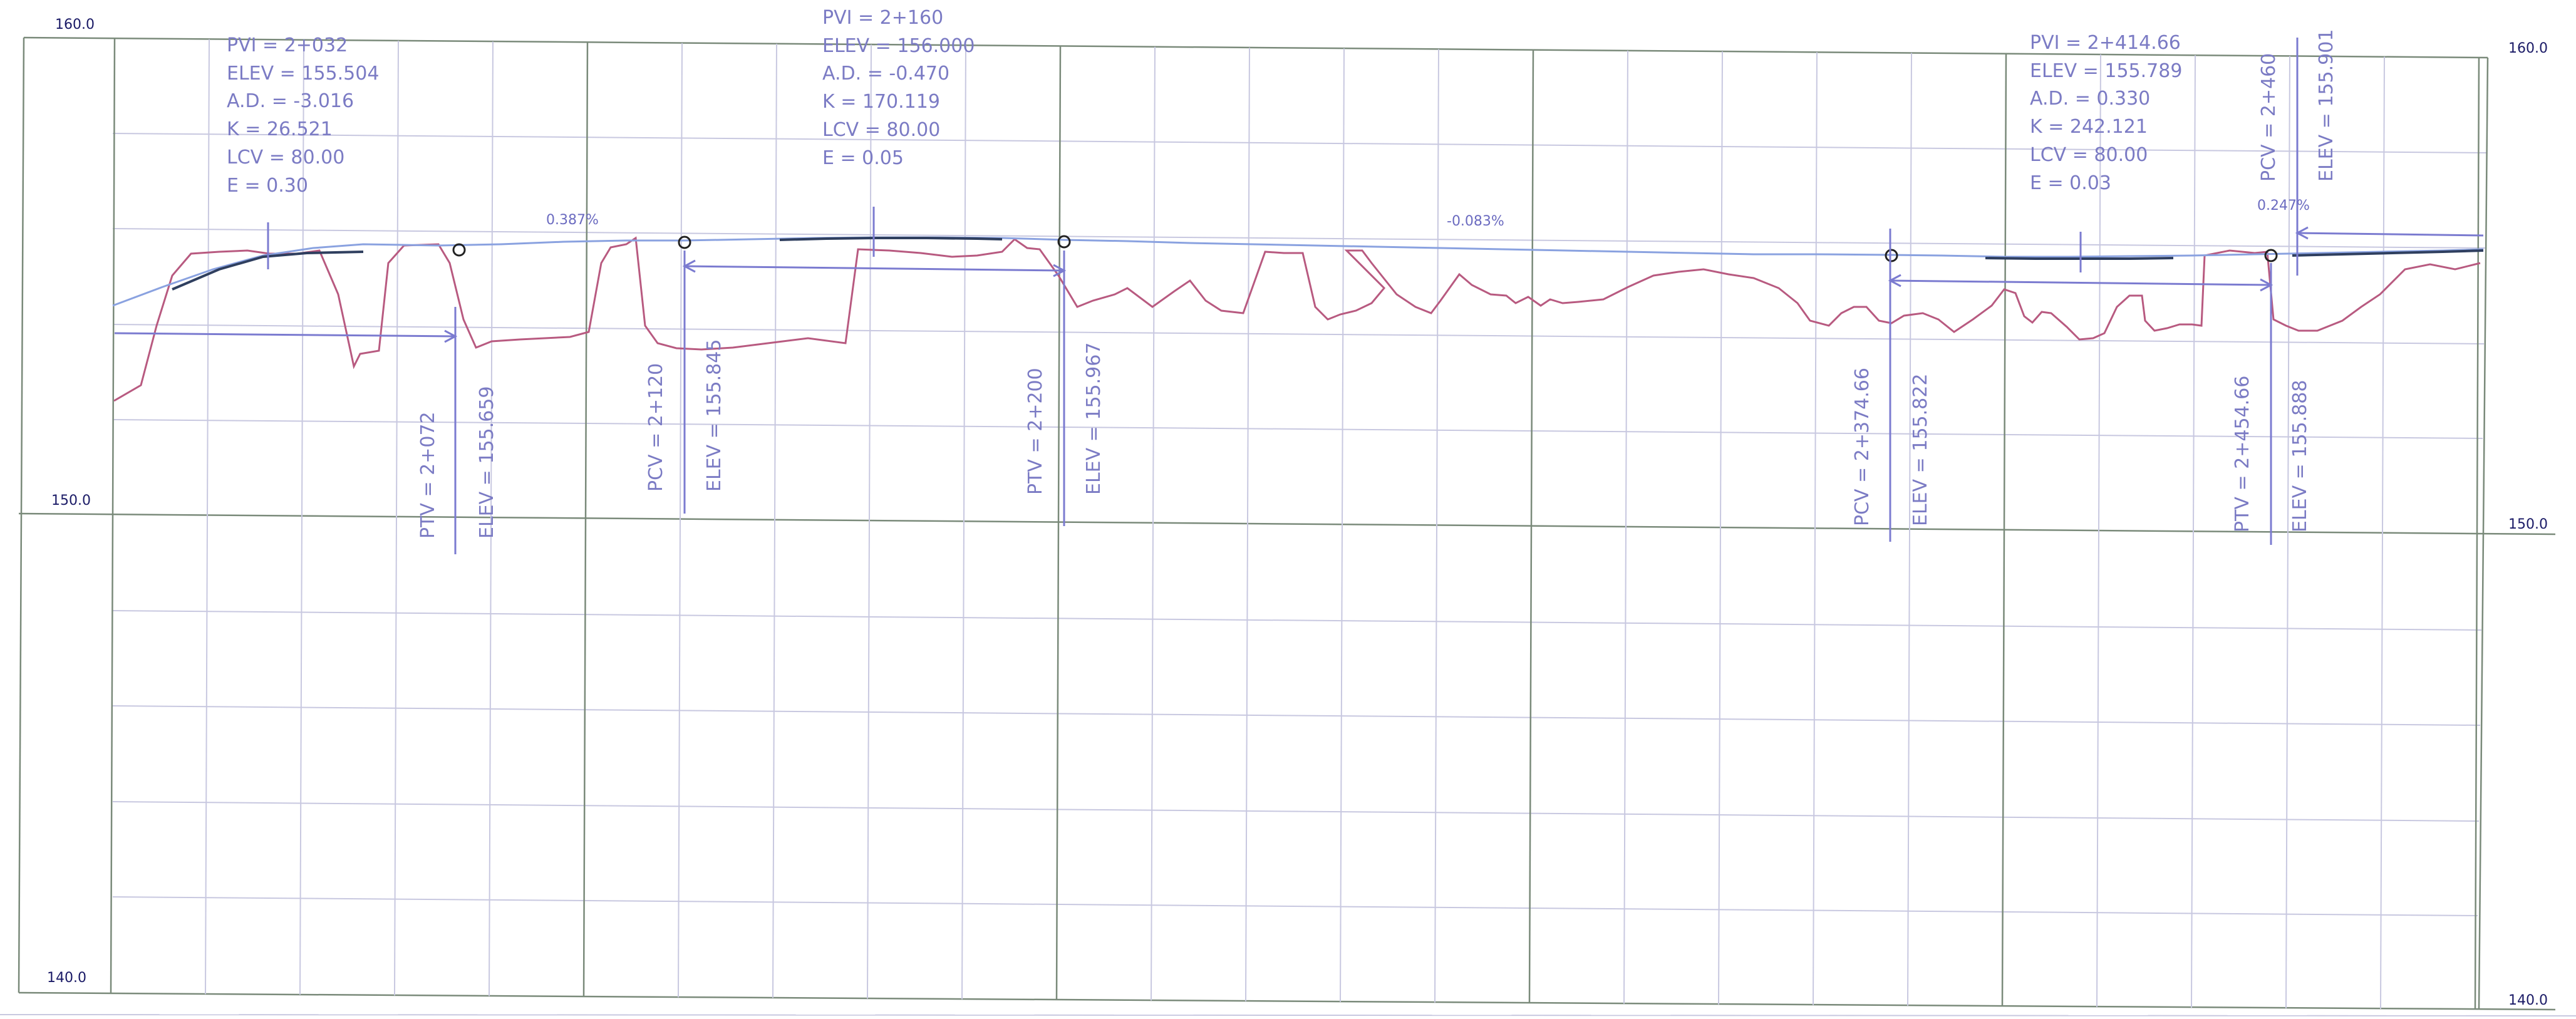 This screenshot has width=2576, height=1019. Describe the element at coordinates (874, 268) in the screenshot. I see `curve-2-length-arrow` at that location.